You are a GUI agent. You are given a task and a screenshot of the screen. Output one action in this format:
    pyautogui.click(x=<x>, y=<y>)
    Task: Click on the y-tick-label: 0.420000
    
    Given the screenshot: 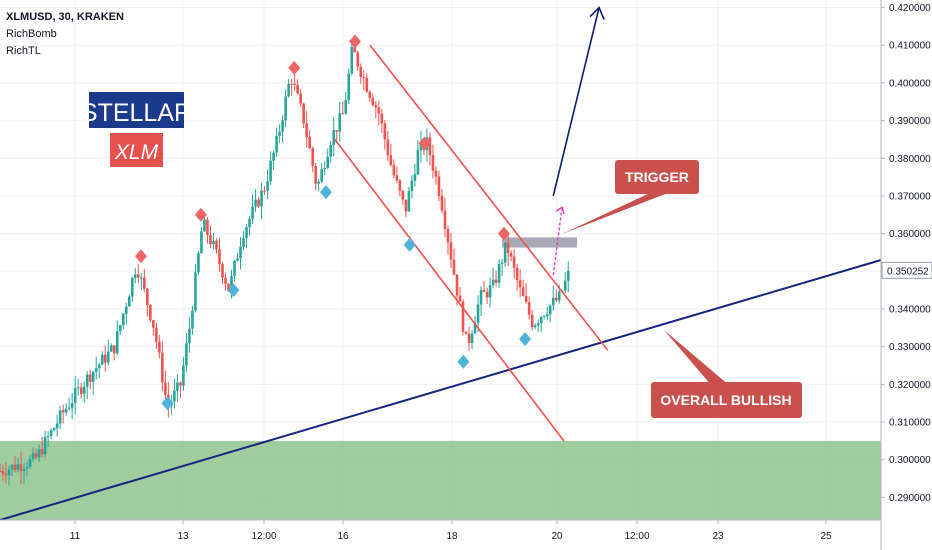 What is the action you would take?
    pyautogui.click(x=910, y=8)
    